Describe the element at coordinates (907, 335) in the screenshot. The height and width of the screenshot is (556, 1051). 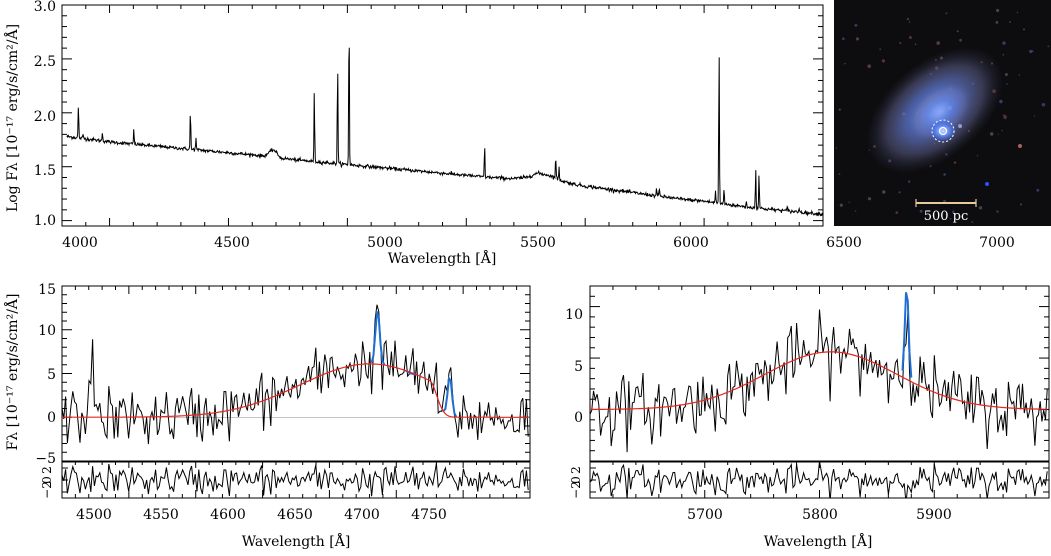
I see `red-bump-line-fit-series` at that location.